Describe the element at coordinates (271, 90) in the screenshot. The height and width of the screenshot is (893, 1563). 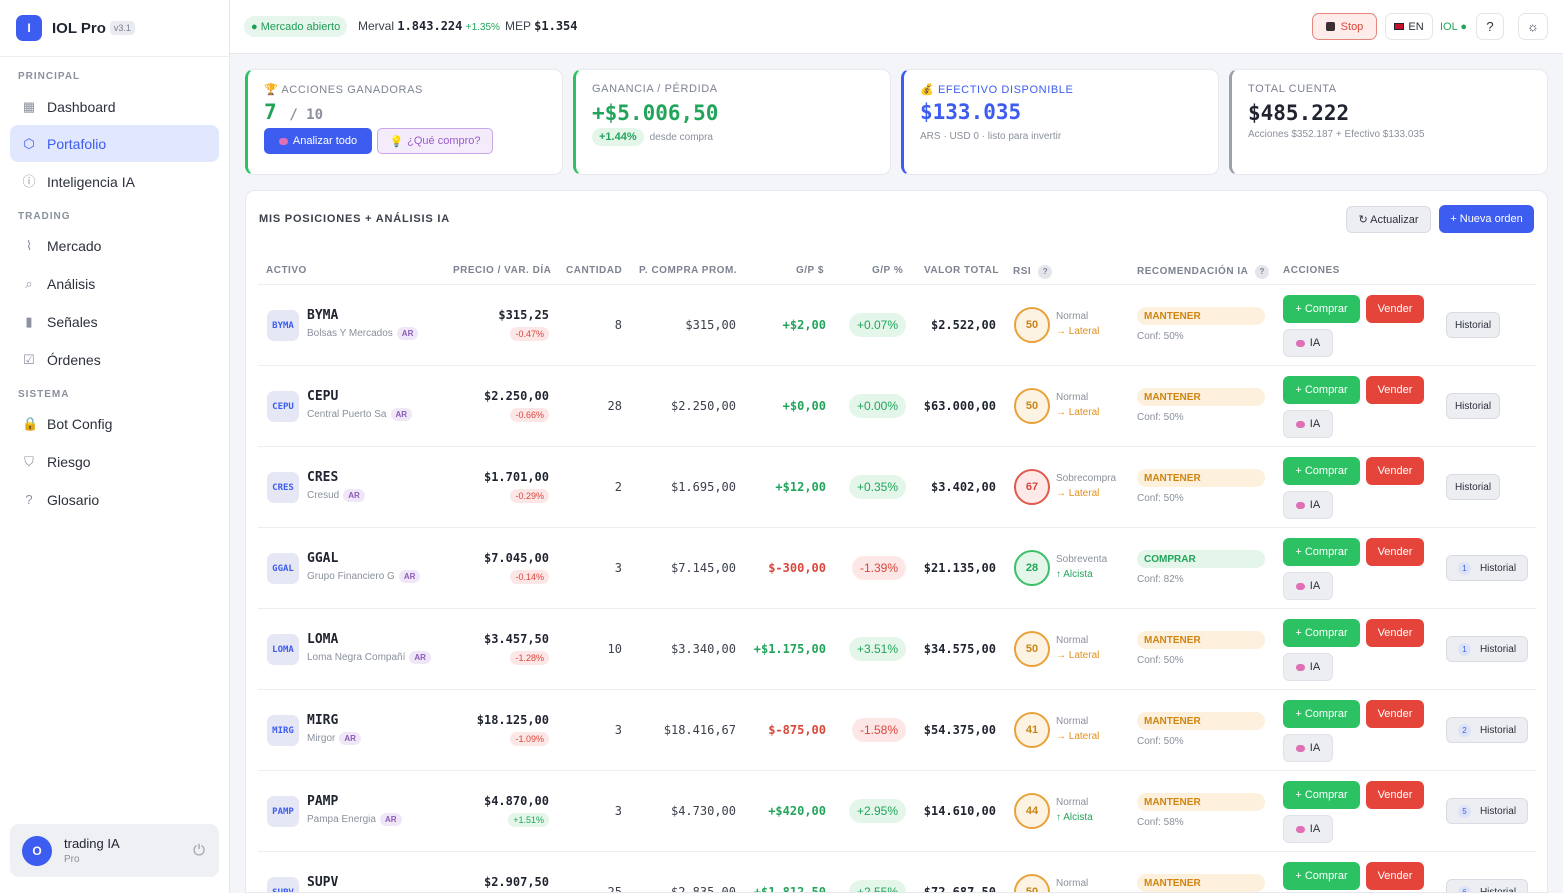
I see `trophy-icon: 🏆` at that location.